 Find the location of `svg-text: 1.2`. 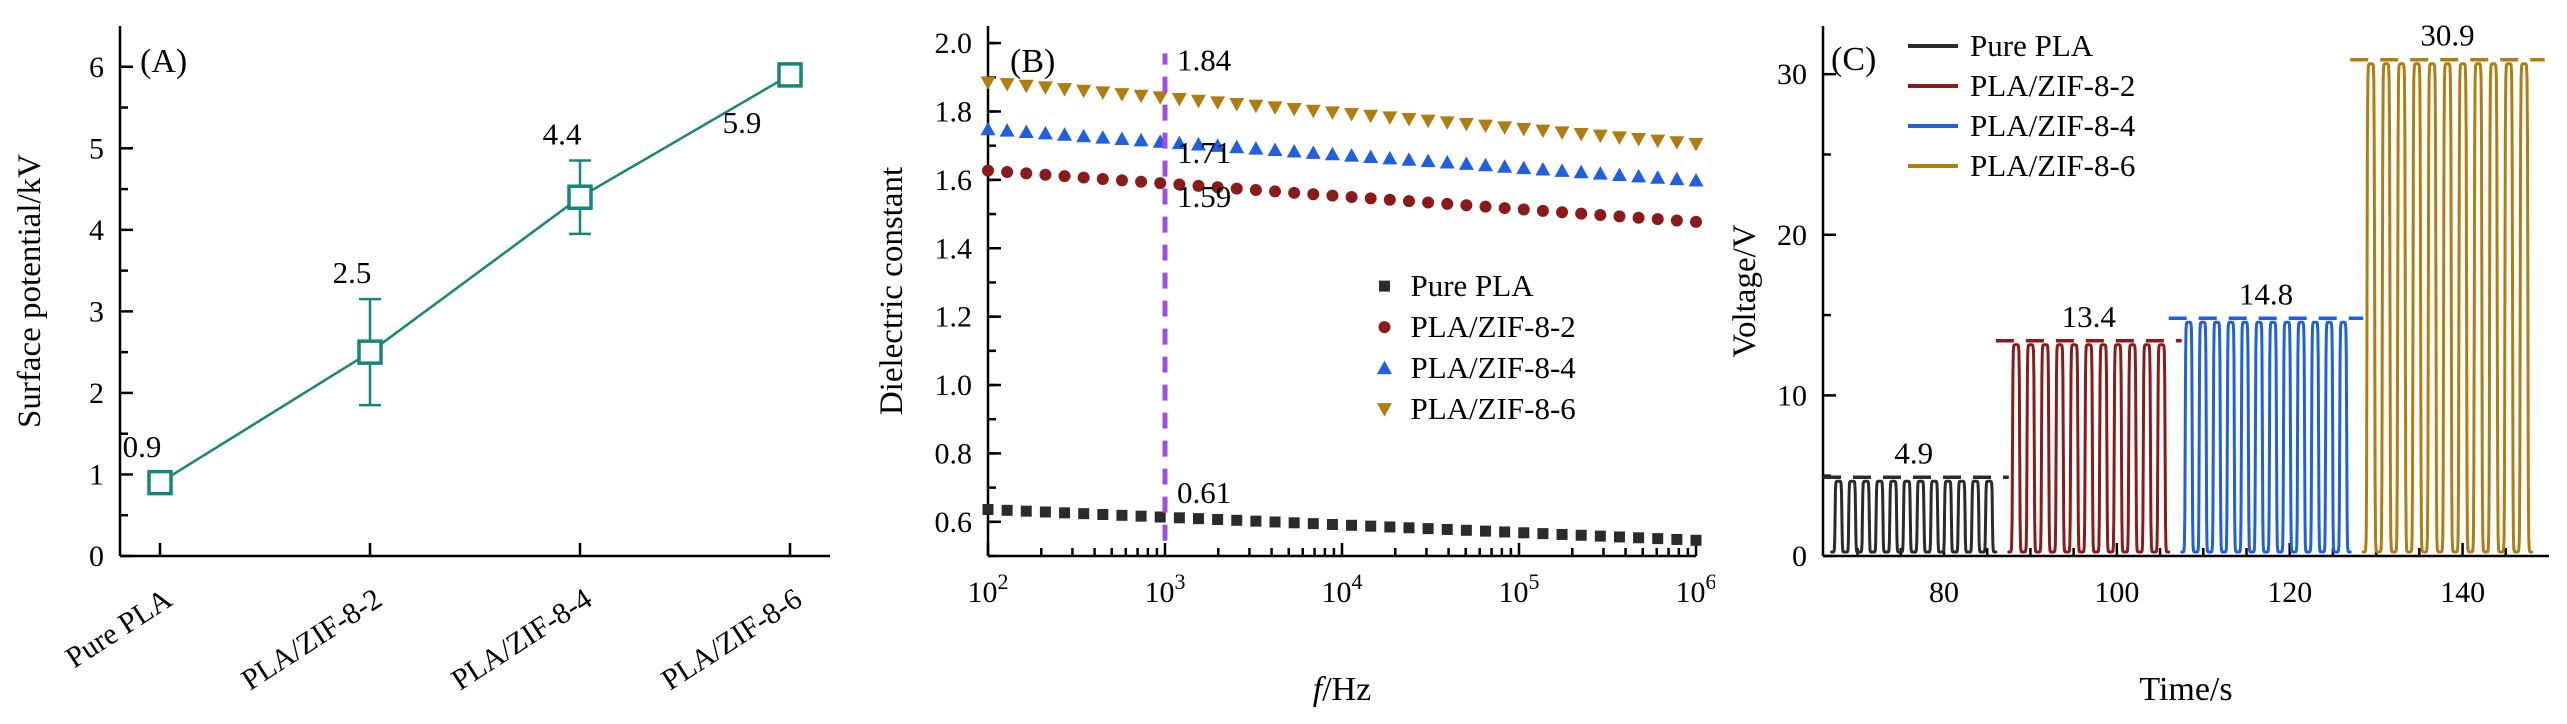

svg-text: 1.2 is located at coordinates (954, 317).